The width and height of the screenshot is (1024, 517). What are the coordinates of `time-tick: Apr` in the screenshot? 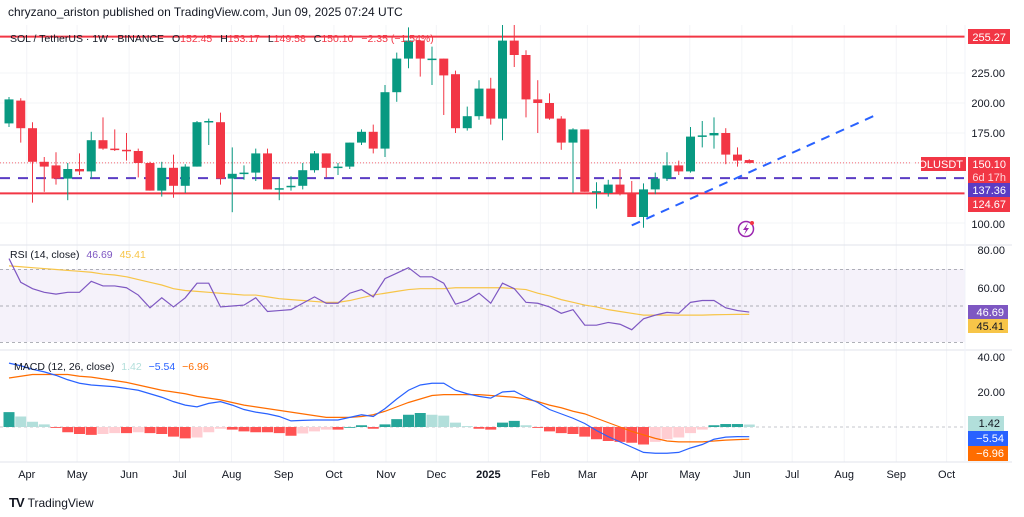 It's located at (26, 475).